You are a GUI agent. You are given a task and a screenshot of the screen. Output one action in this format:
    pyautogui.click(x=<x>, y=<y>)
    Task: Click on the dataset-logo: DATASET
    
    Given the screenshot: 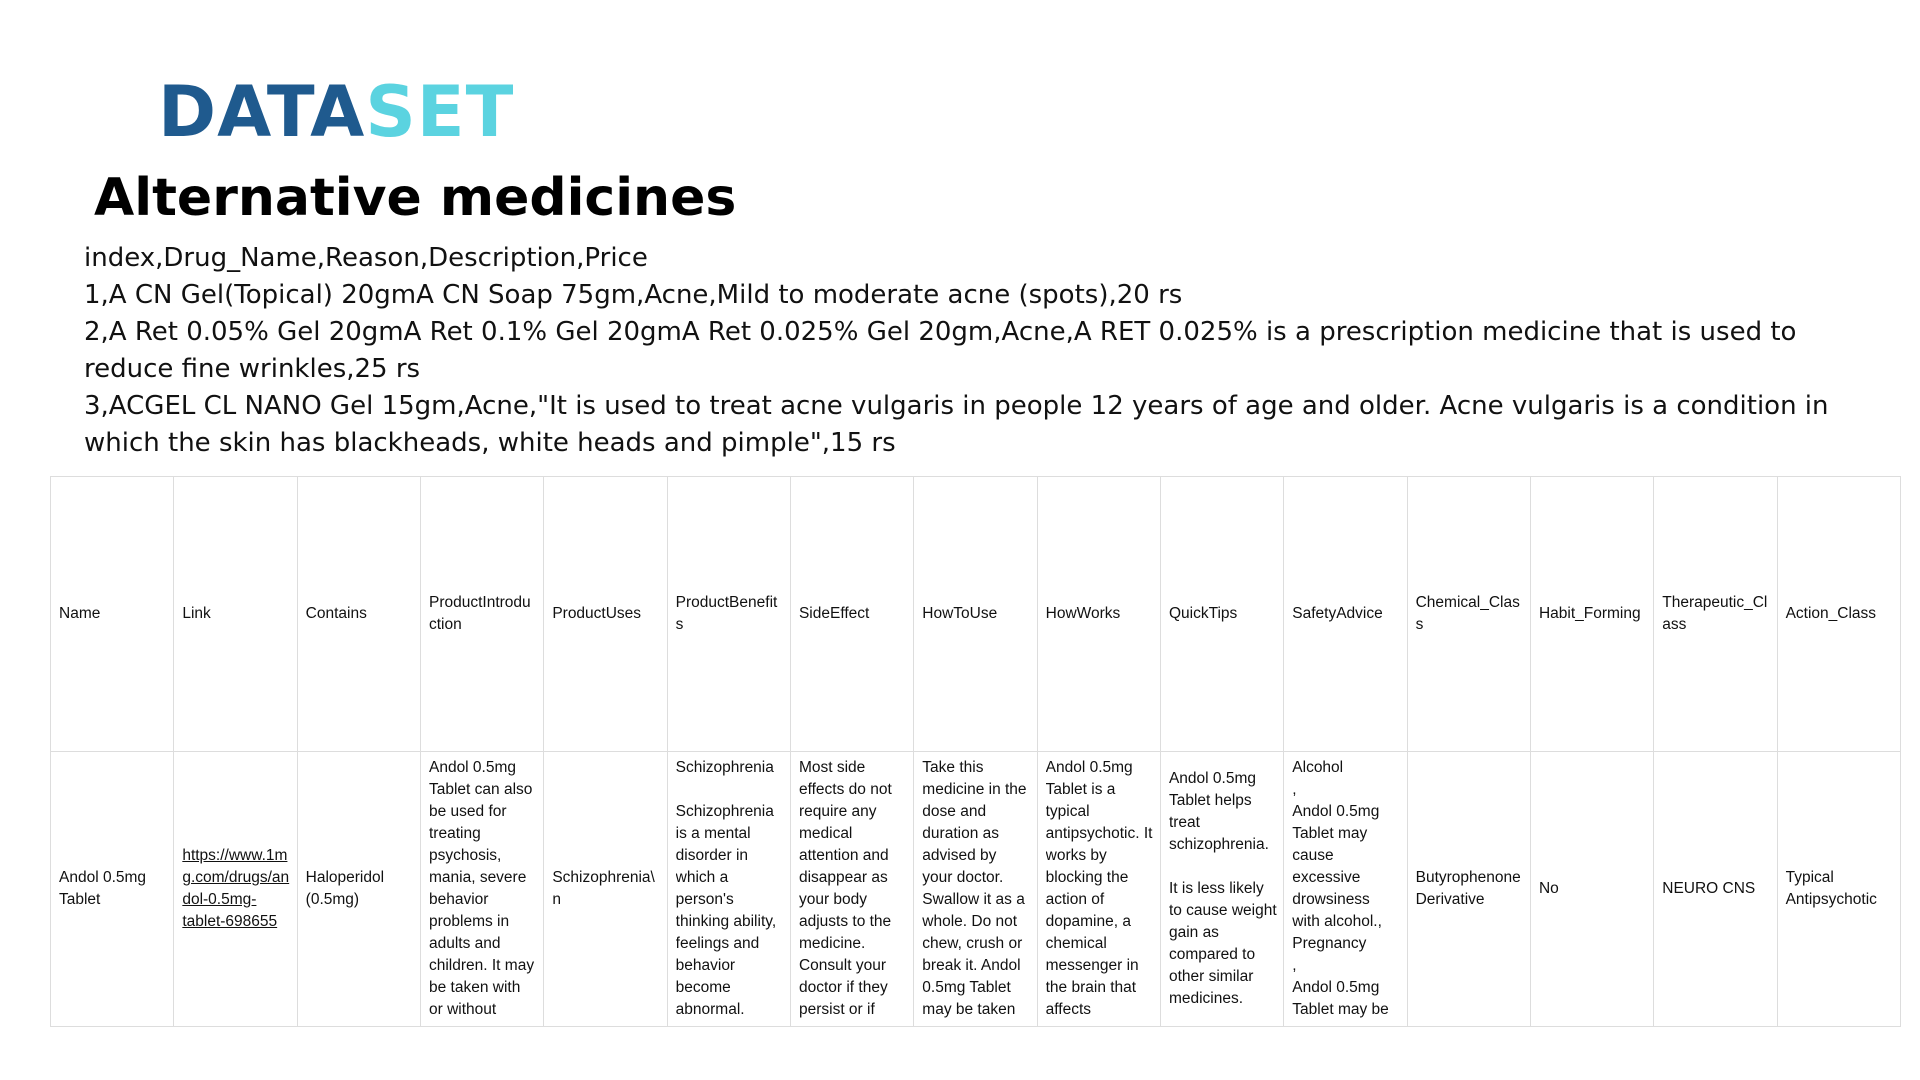 What is the action you would take?
    pyautogui.click(x=336, y=112)
    